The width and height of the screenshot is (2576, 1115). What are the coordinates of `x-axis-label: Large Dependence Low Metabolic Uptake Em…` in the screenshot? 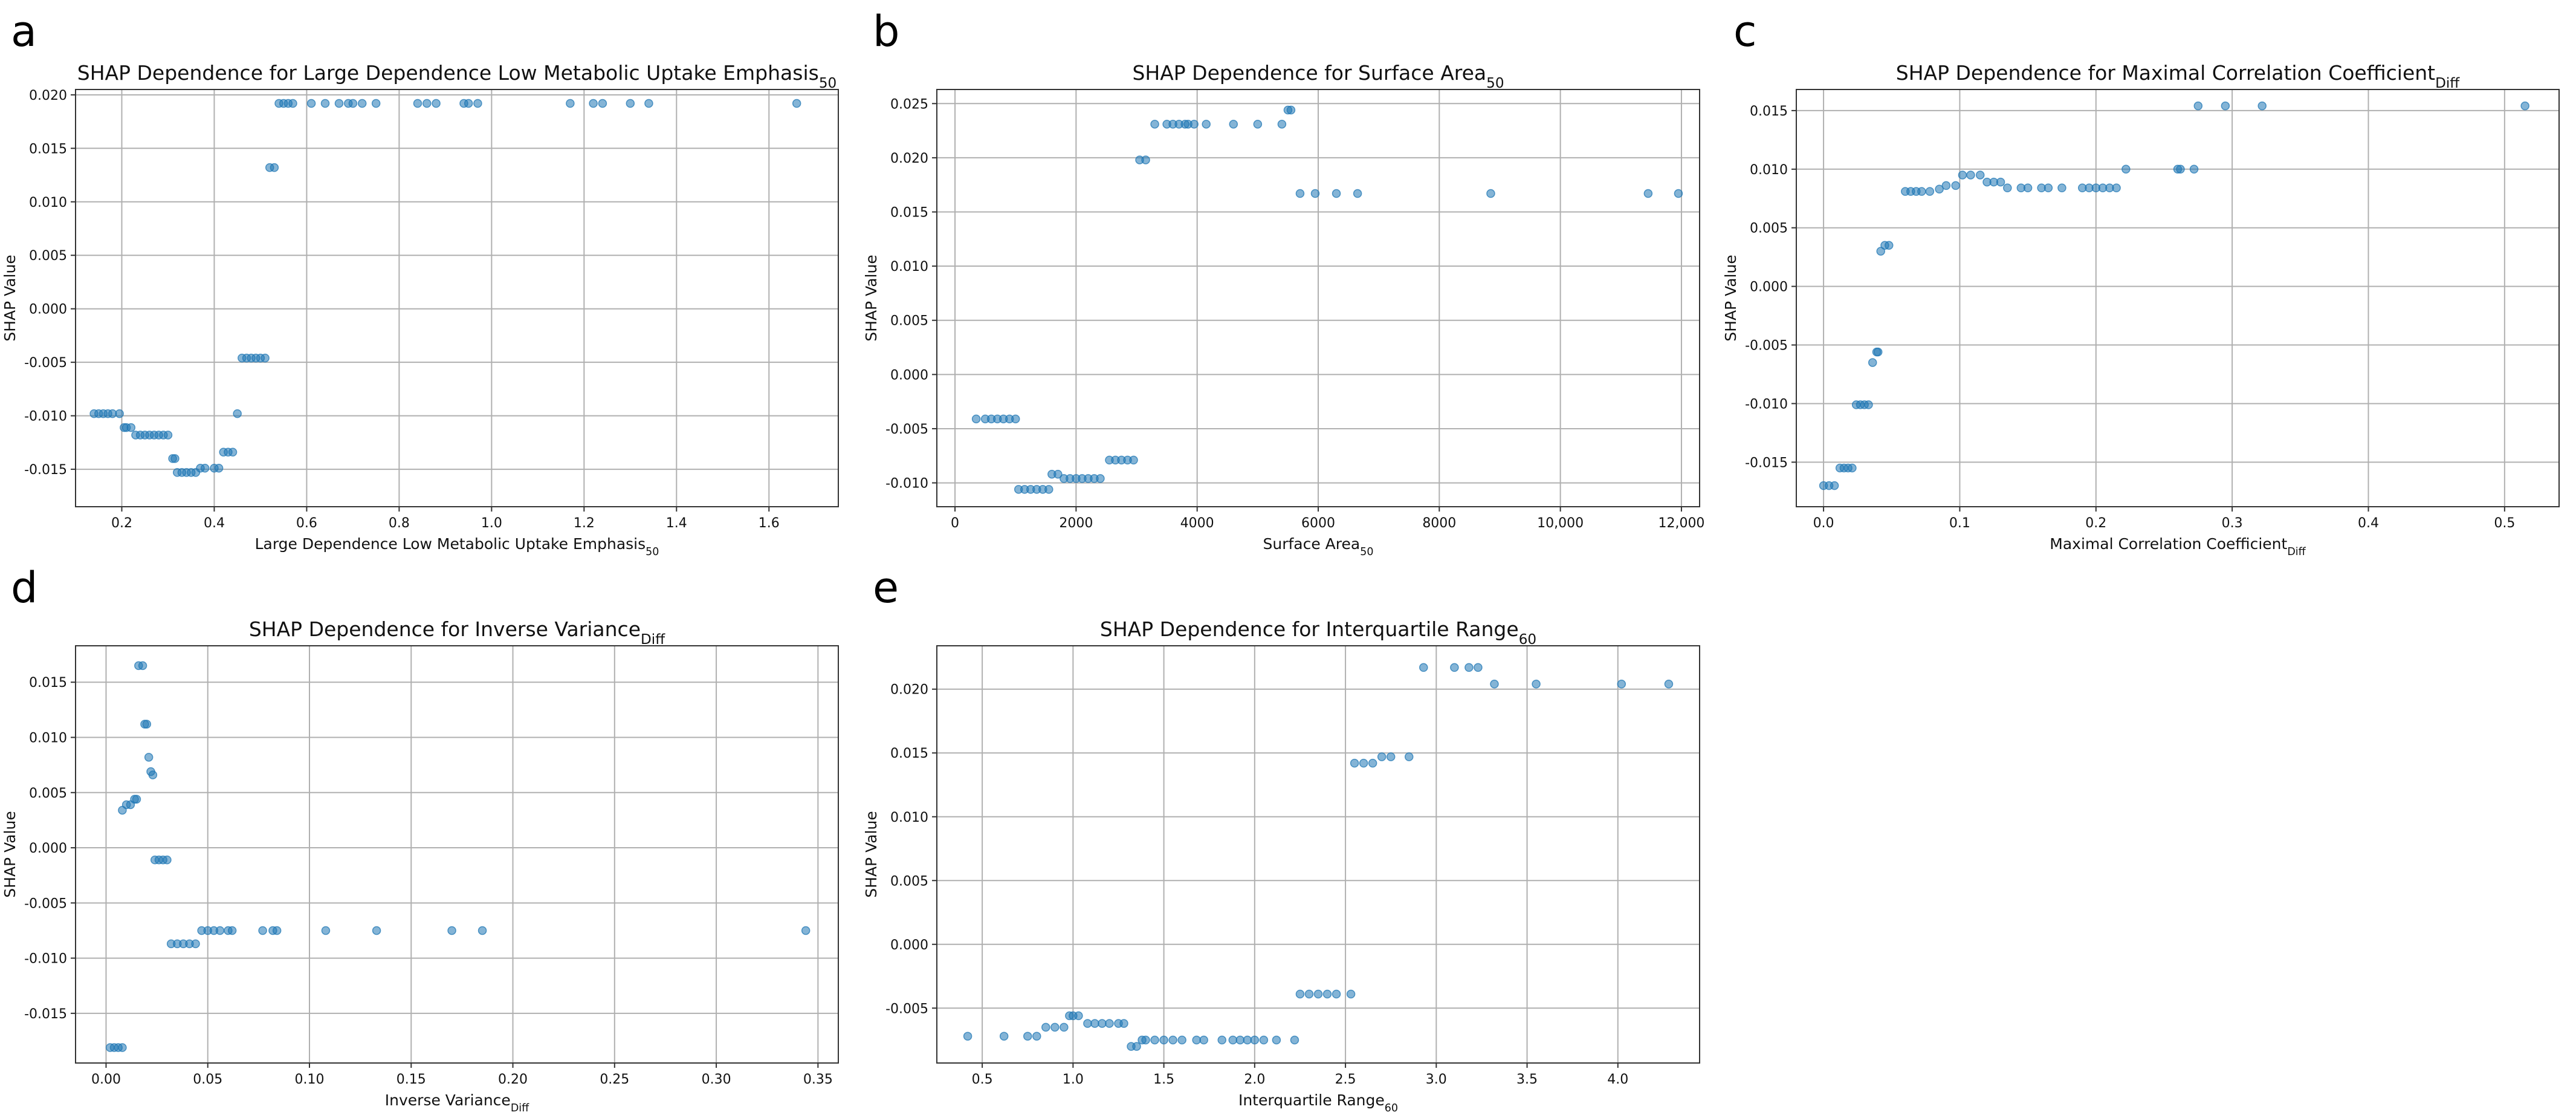 It's located at (457, 546).